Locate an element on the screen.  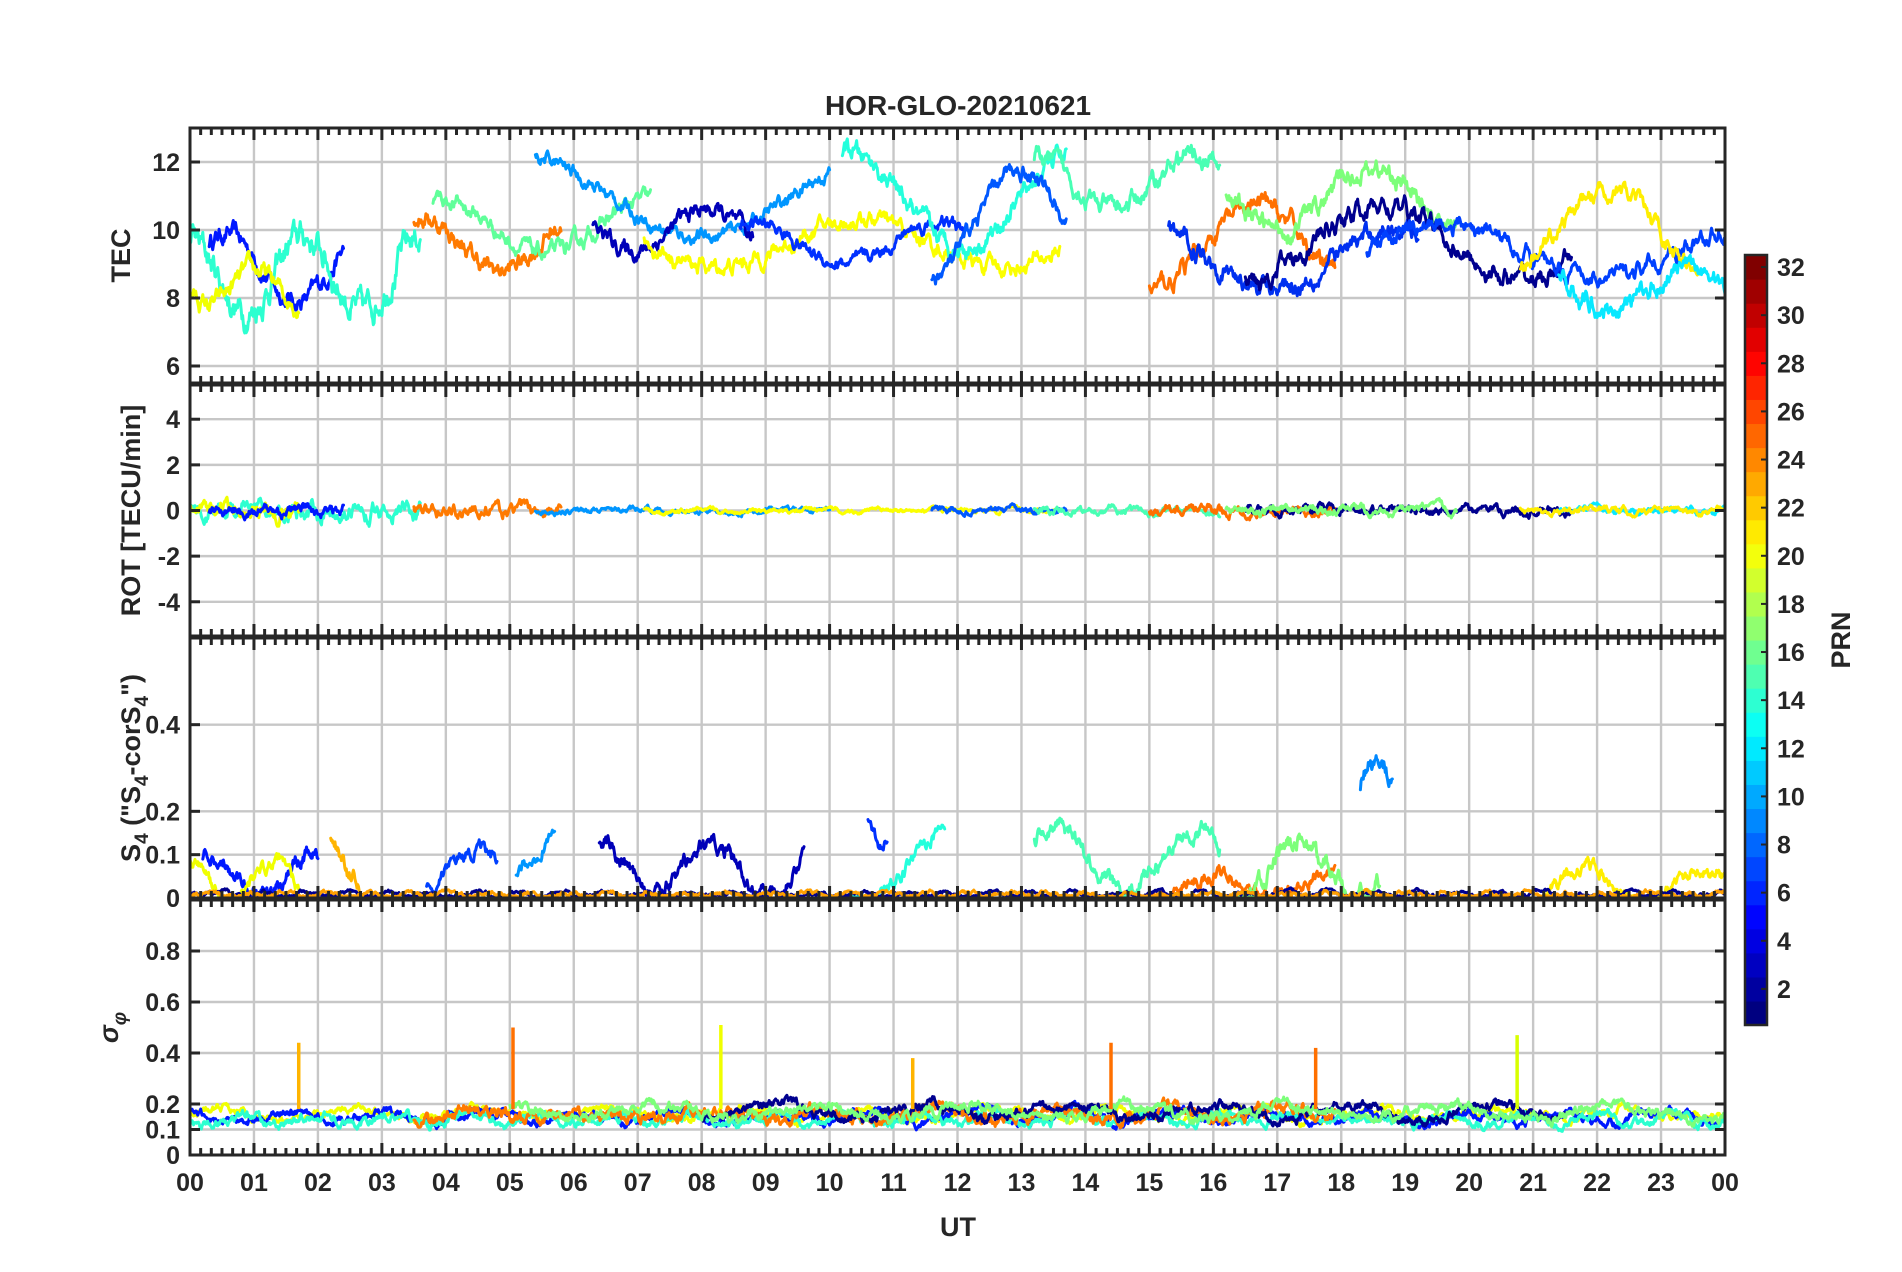
x-tick-label: 19 is located at coordinates (1405, 1183).